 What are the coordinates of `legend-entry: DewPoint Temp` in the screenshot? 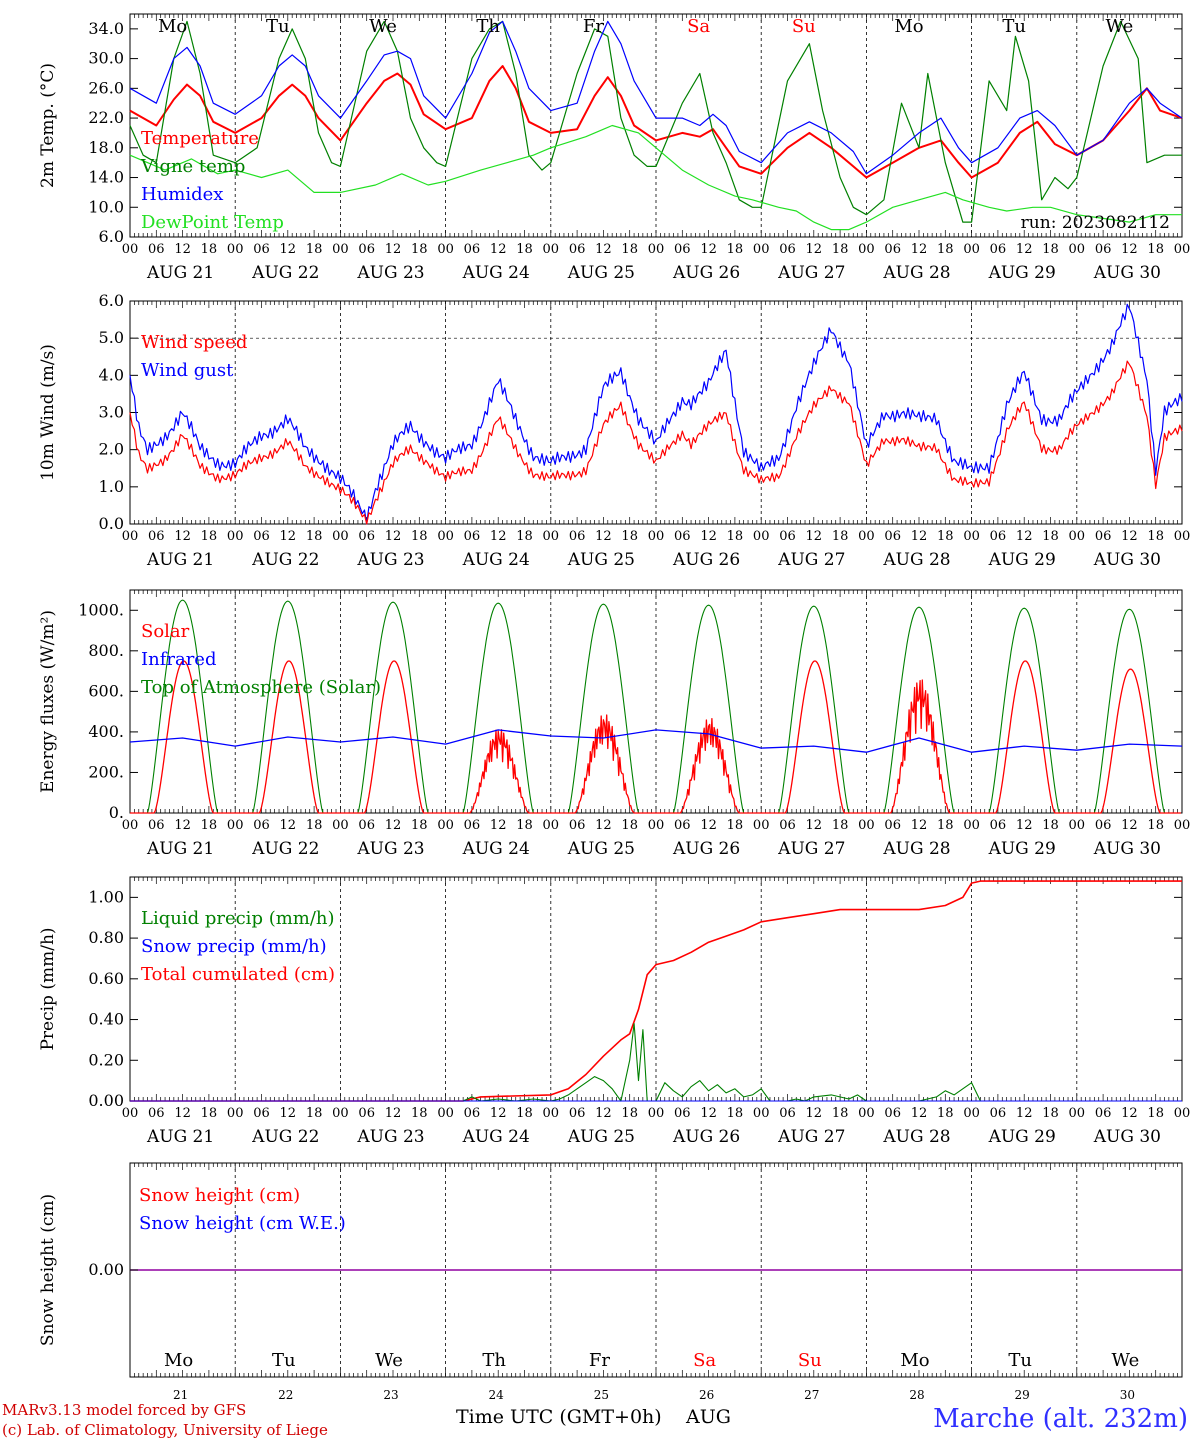 It's located at (212, 222).